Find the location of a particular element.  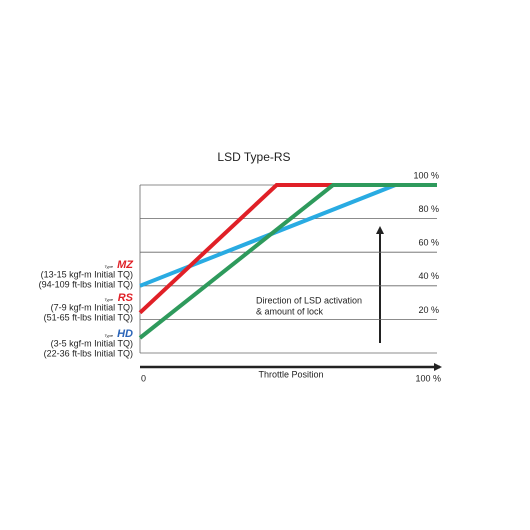

annotation: Direction of LSD activation is located at coordinates (309, 300).